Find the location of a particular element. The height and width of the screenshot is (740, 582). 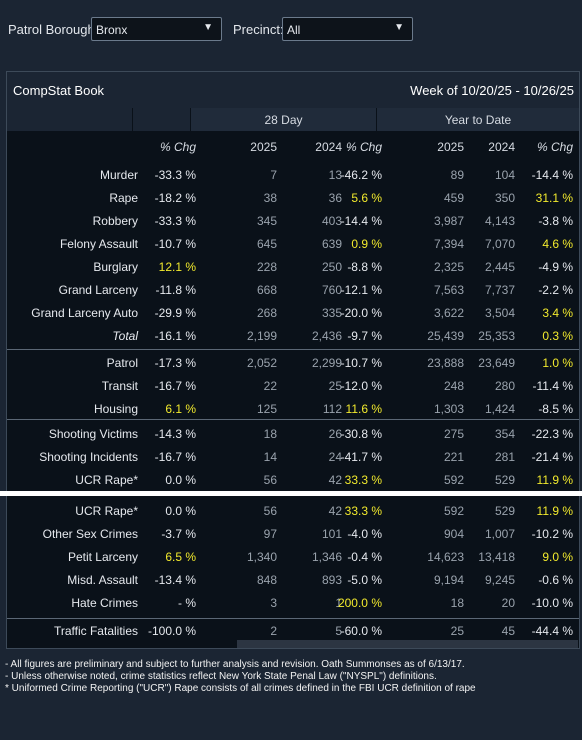

cell-y25: 23,888 is located at coordinates (445, 363).